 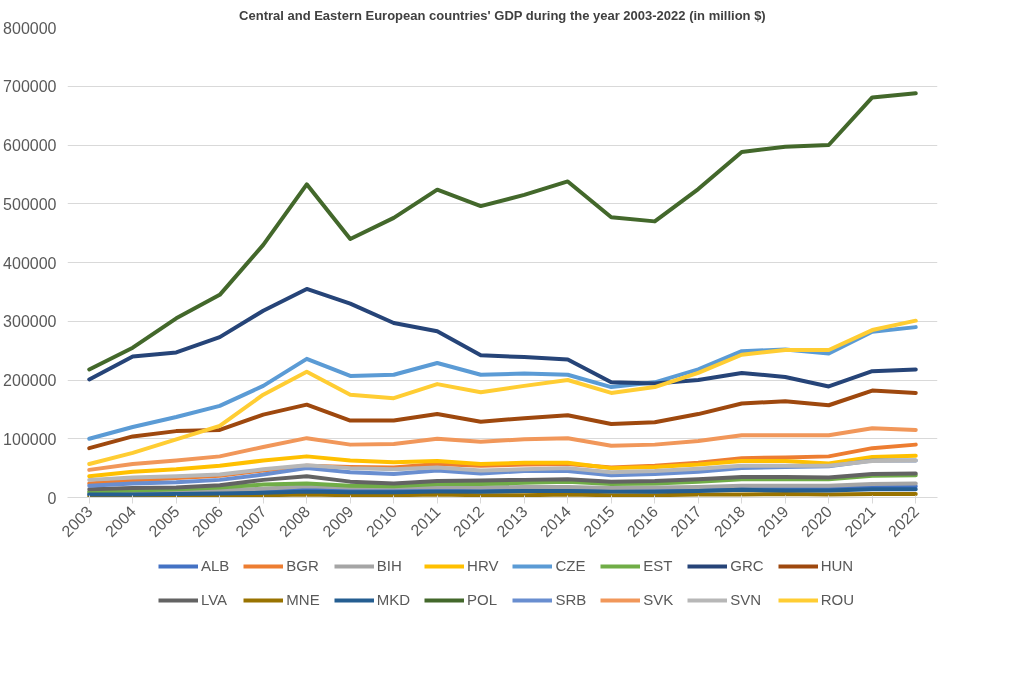 I want to click on y-tick-label: 0, so click(x=52, y=498).